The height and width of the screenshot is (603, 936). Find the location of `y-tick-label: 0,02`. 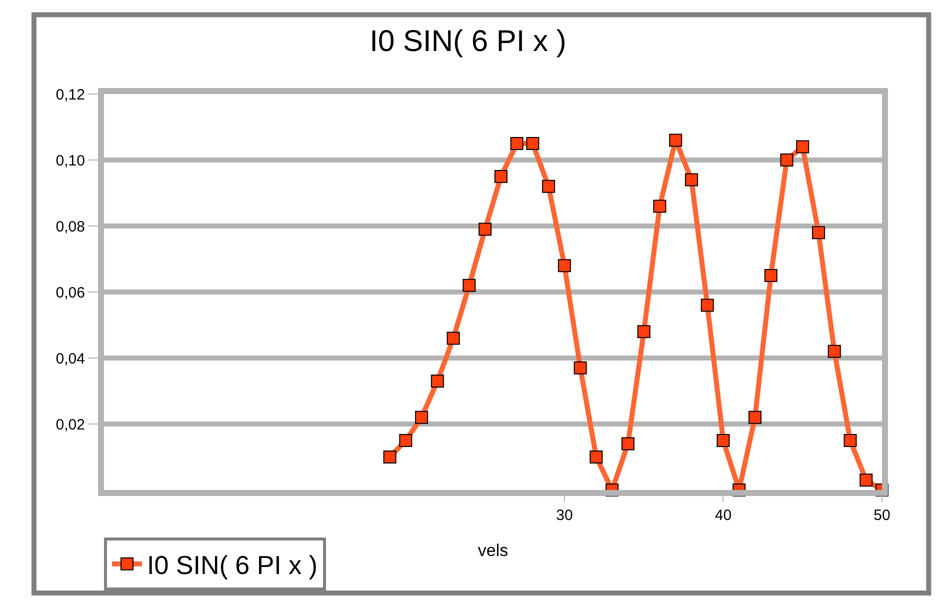

y-tick-label: 0,02 is located at coordinates (70, 425).